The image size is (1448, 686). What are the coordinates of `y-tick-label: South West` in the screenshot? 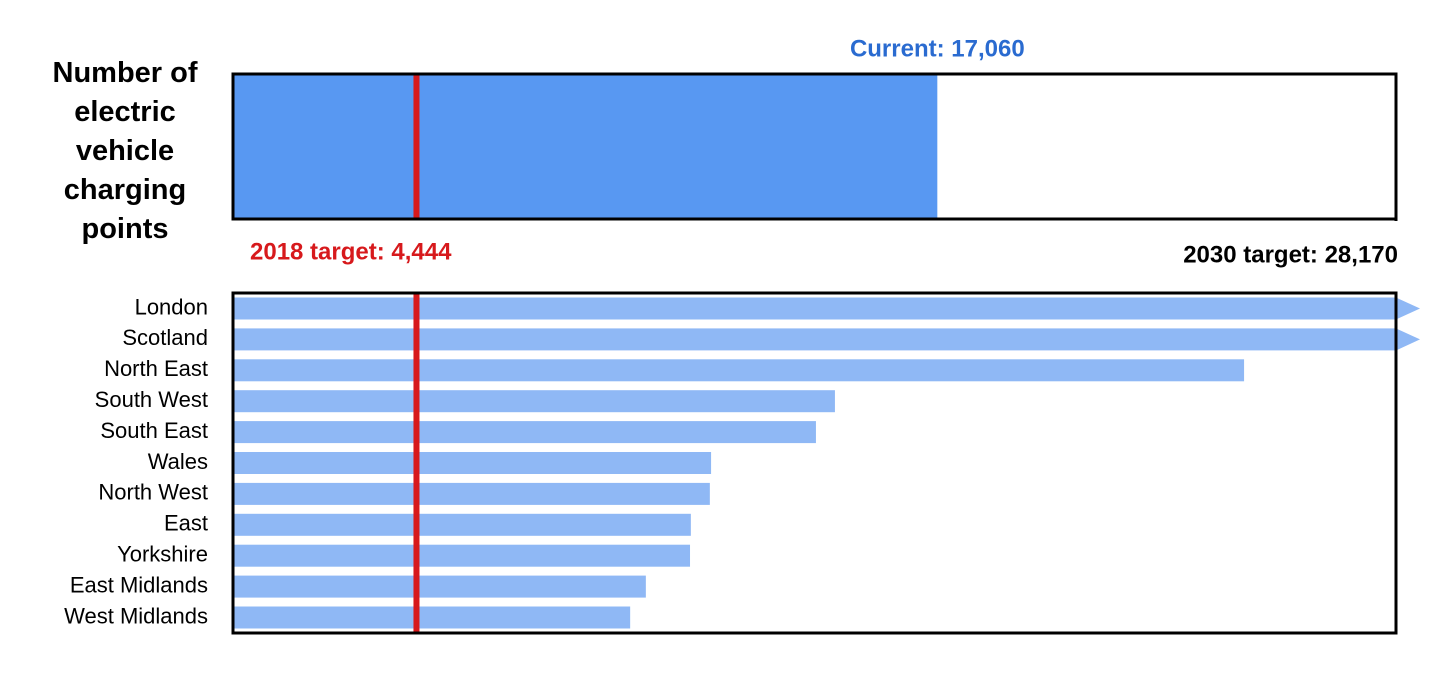 It's located at (151, 399).